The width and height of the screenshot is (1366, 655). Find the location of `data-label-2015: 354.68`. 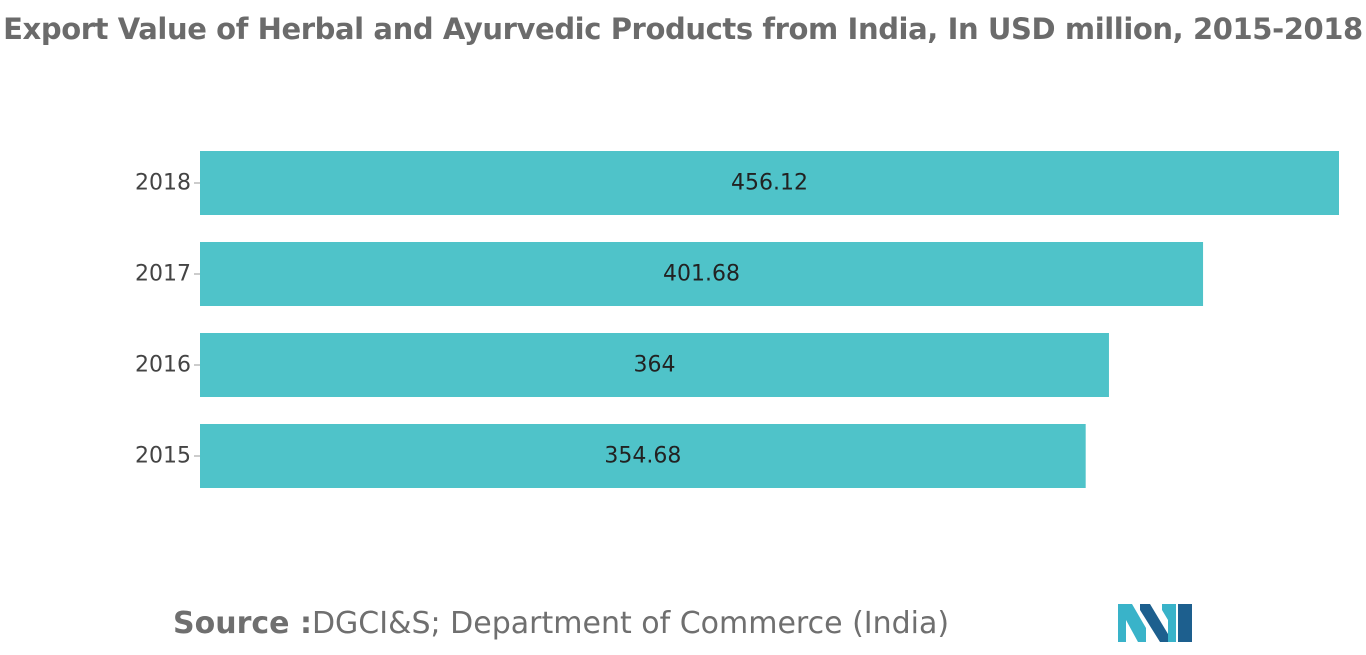

data-label-2015: 354.68 is located at coordinates (642, 456).